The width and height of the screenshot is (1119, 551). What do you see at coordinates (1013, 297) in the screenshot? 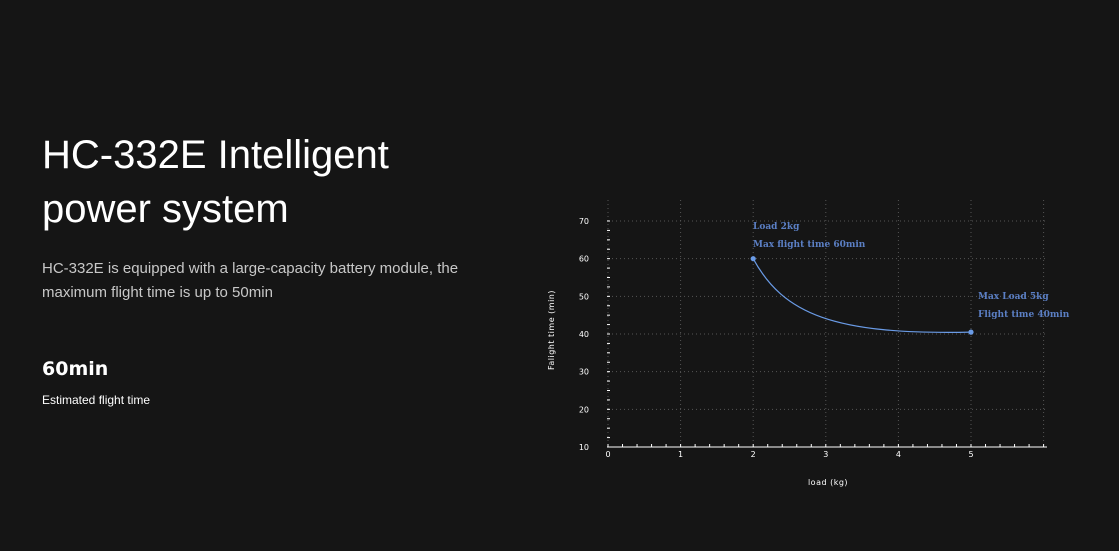
I see `annotation-text: Max Load 5kg` at bounding box center [1013, 297].